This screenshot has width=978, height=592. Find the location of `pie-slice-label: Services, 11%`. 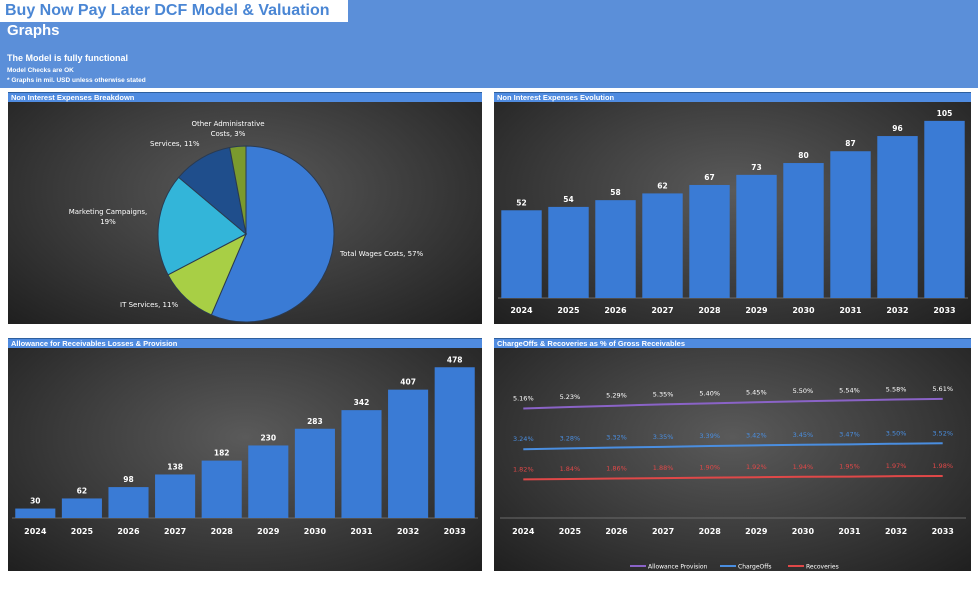

pie-slice-label: Services, 11% is located at coordinates (175, 144).